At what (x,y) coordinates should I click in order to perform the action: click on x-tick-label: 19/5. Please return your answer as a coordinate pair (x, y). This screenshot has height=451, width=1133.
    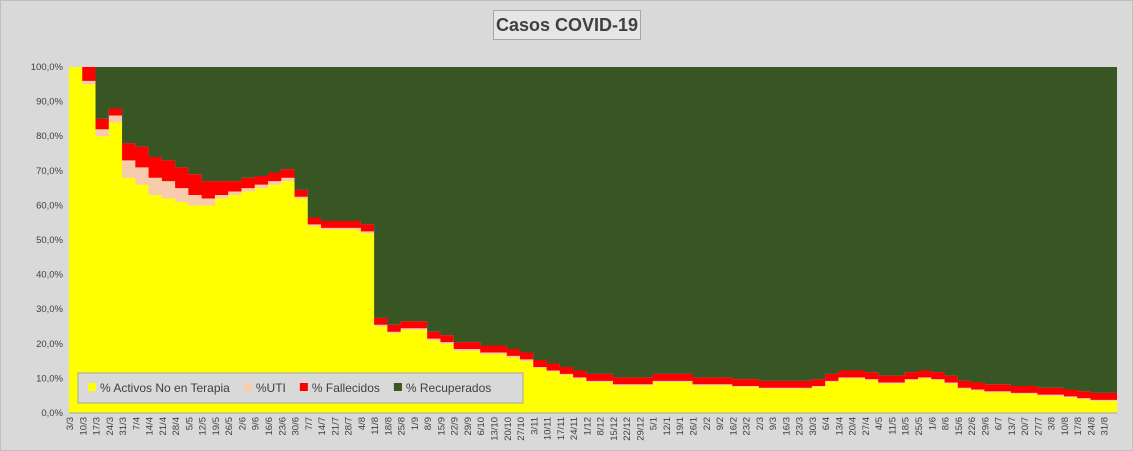
    Looking at the image, I should click on (216, 426).